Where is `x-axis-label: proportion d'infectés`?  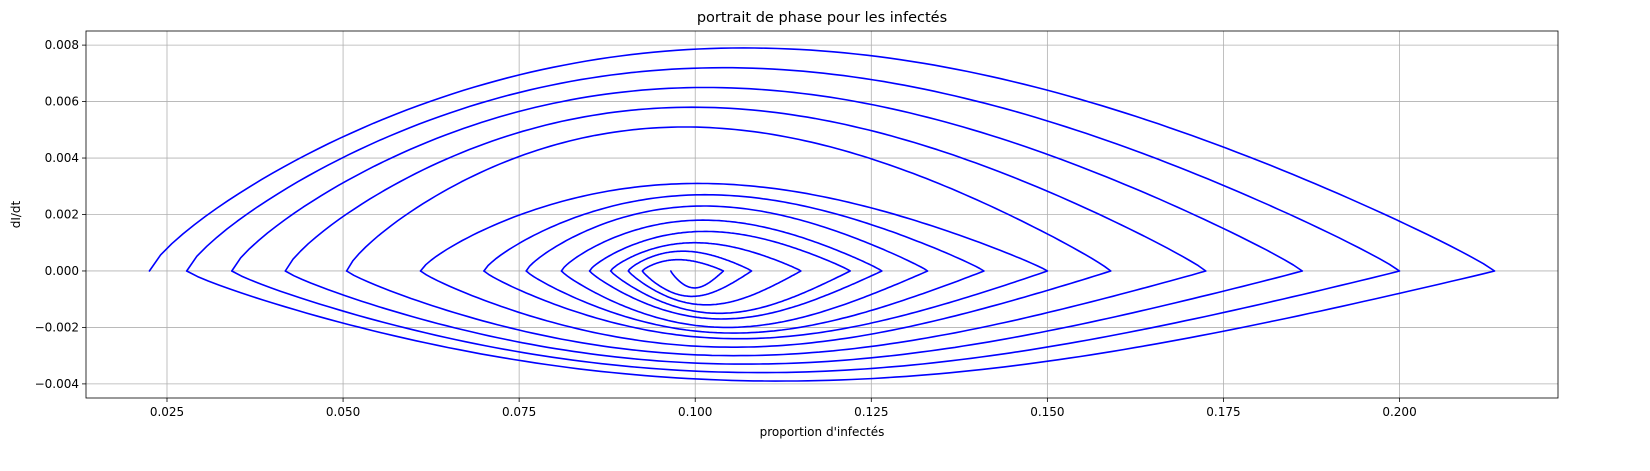 x-axis-label: proportion d'infectés is located at coordinates (822, 432).